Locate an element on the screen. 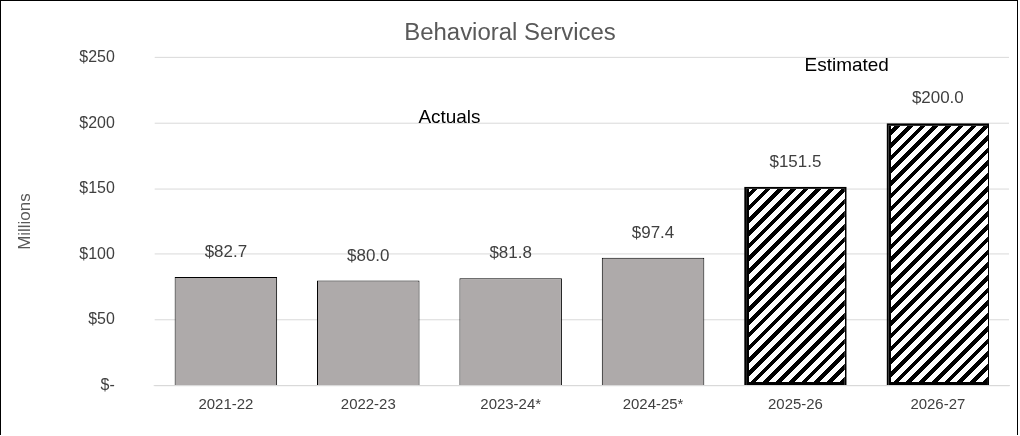 This screenshot has height=436, width=1020. y-tick-label: $- is located at coordinates (107, 384).